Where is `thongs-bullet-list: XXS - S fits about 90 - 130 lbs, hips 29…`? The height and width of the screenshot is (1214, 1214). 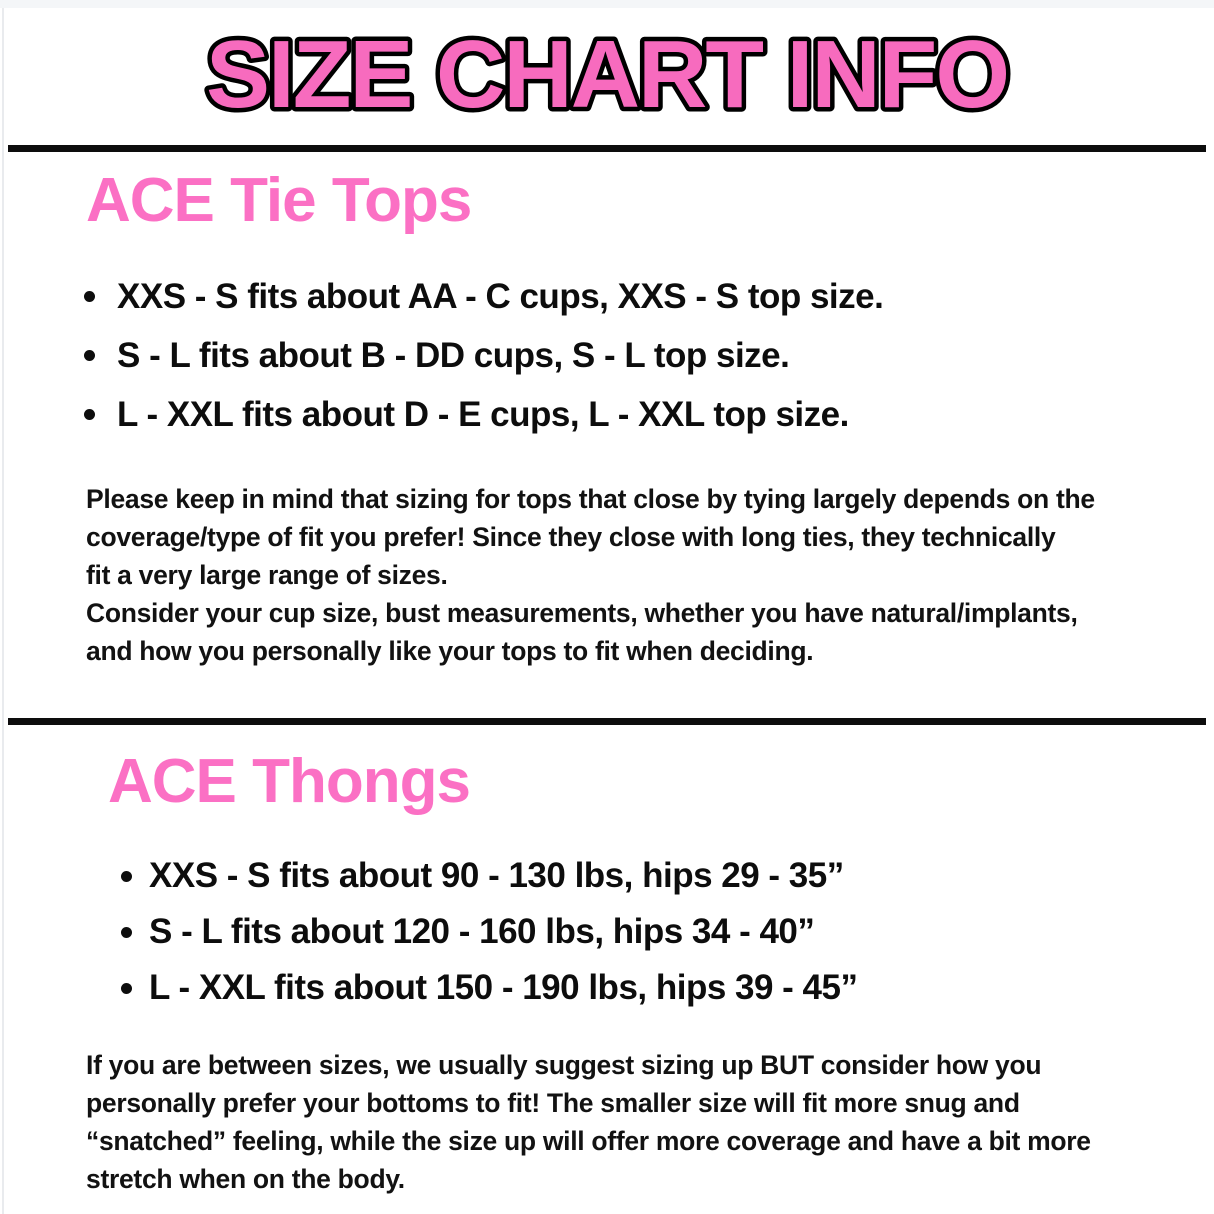
thongs-bullet-list: XXS - S fits about 90 - 130 lbs, hips 29… is located at coordinates (607, 932).